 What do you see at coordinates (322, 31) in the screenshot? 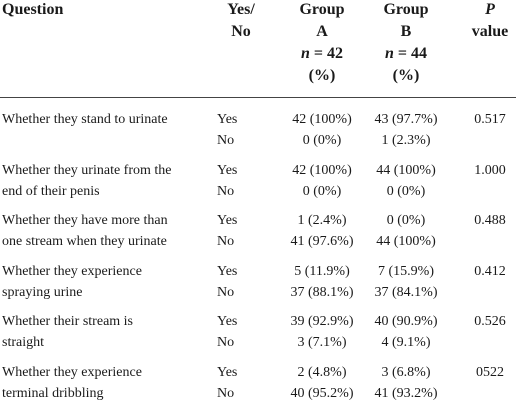
I see `header-group: A` at bounding box center [322, 31].